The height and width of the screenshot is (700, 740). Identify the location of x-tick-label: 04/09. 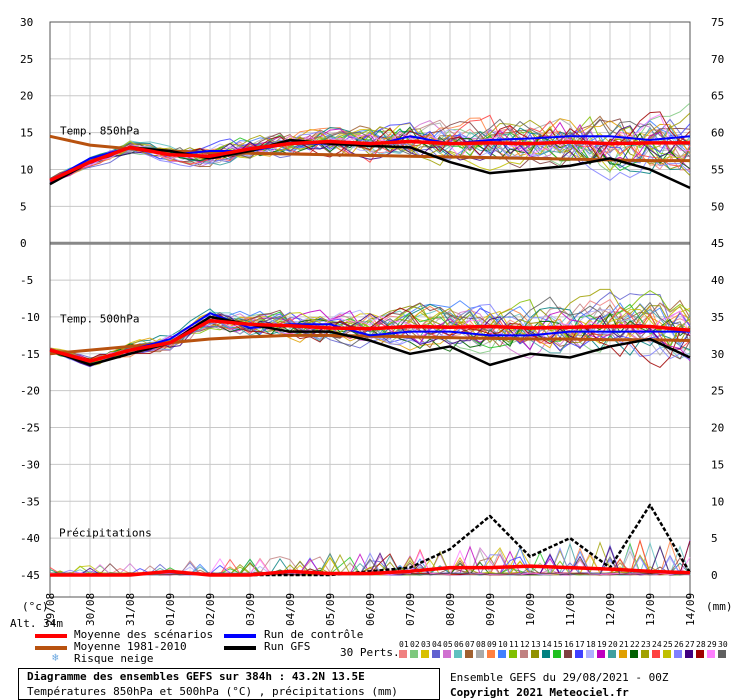
(290, 609).